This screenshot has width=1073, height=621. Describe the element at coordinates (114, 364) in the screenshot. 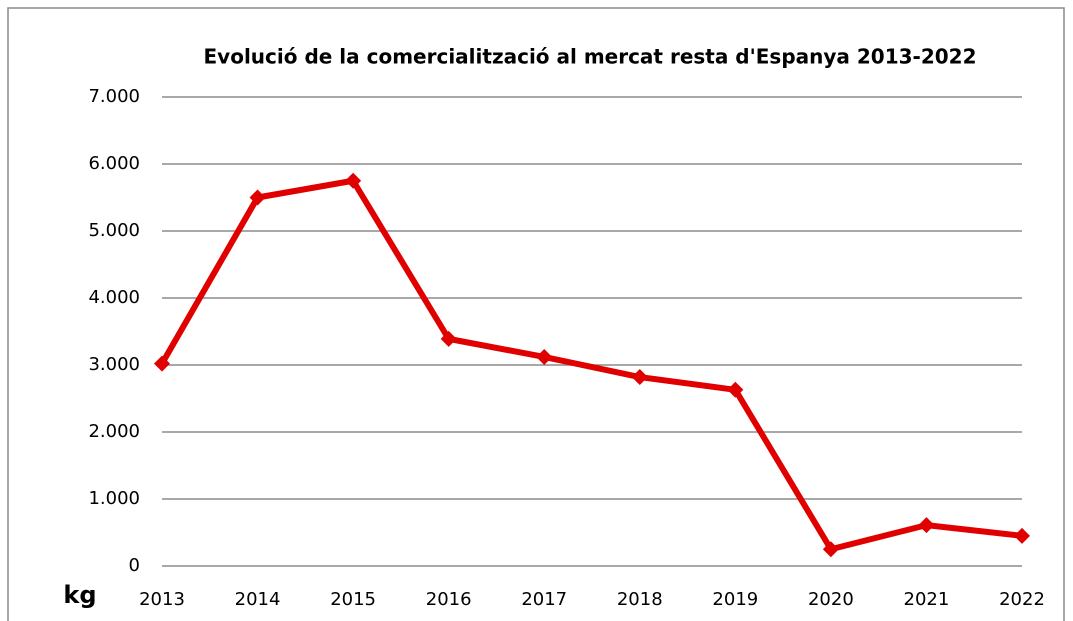

I see `y-tick-label: 3.000` at that location.